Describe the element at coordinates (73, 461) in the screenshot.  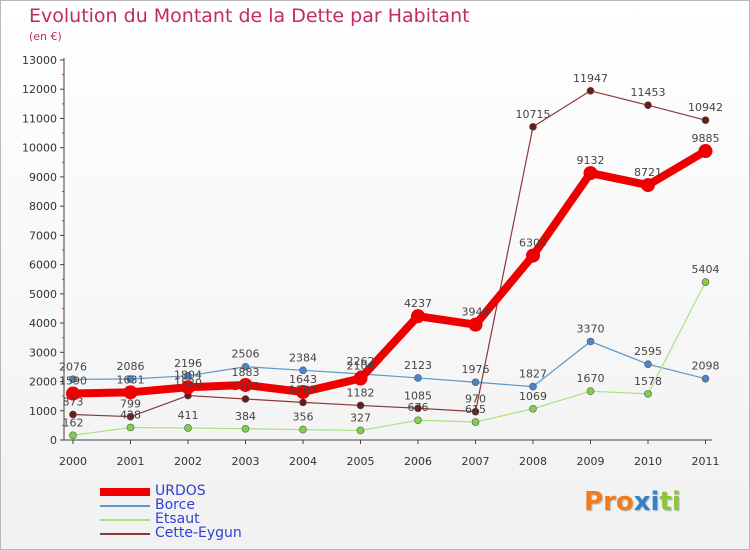
I see `x-tick-label: 2000` at that location.